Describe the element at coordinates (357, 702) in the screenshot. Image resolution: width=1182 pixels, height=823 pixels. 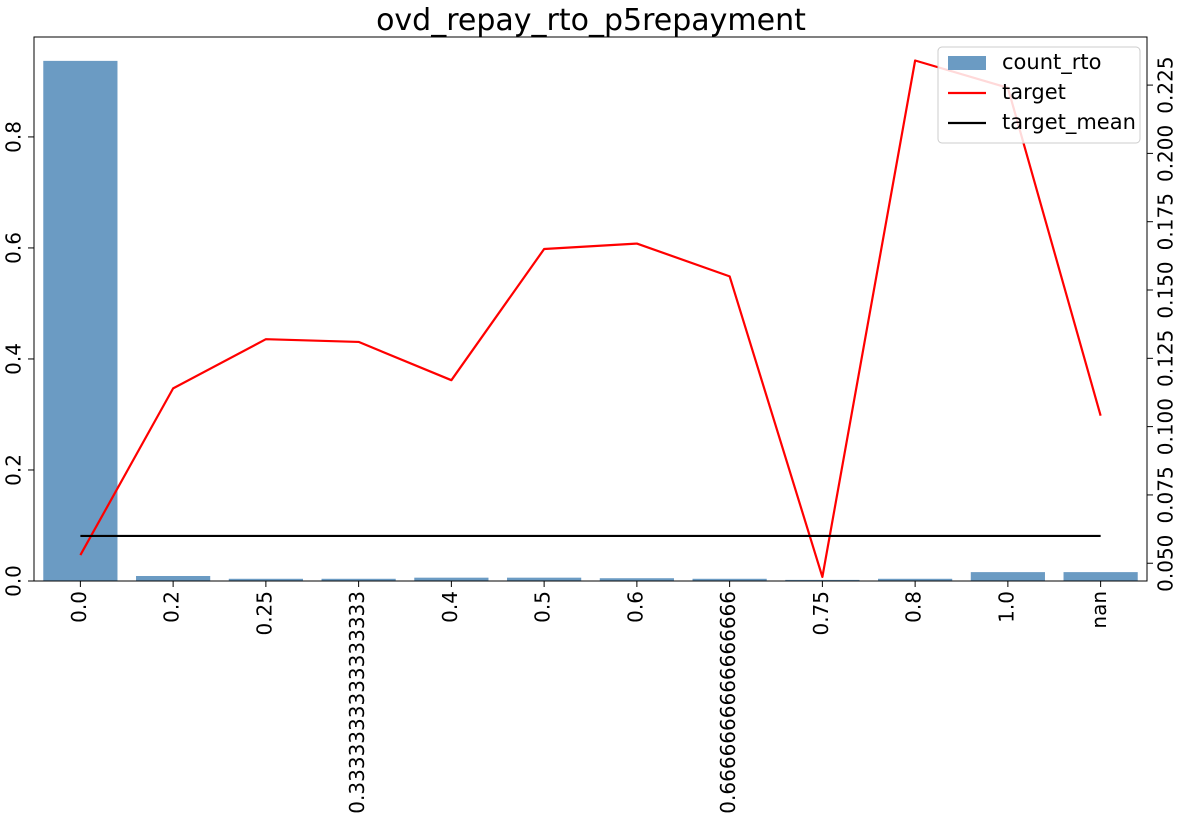
I see `x-tick-label-3: 0.3333333333333333` at that location.